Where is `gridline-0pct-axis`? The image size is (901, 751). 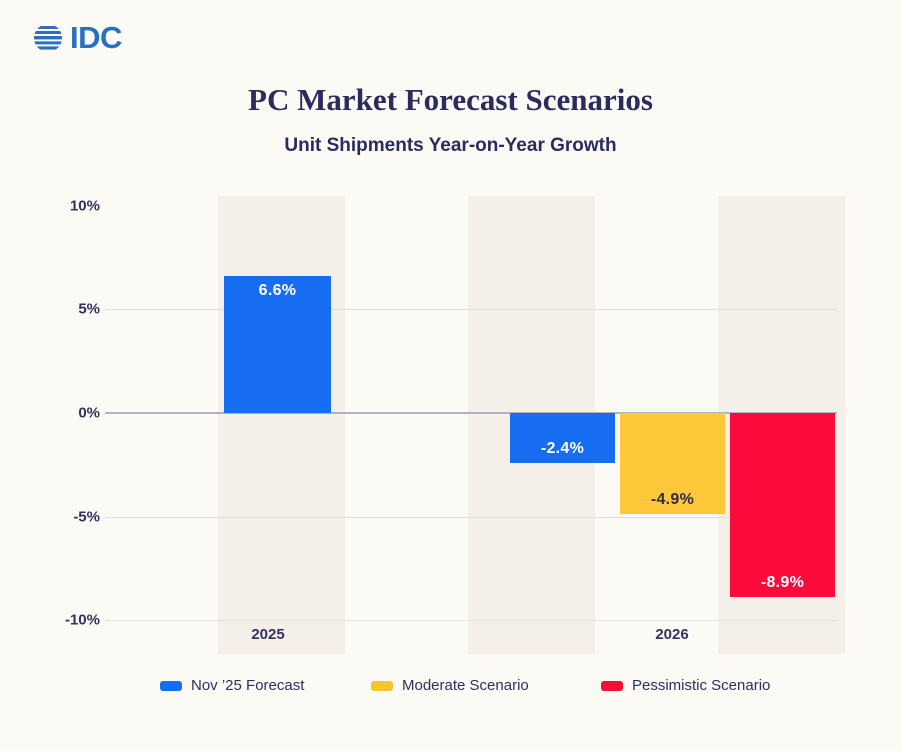 gridline-0pct-axis is located at coordinates (471, 413).